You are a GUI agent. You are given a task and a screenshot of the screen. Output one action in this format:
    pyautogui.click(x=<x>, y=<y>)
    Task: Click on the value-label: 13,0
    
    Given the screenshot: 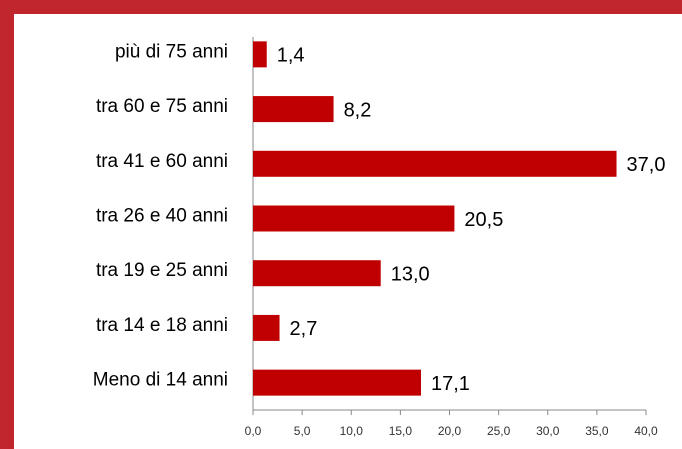 What is the action you would take?
    pyautogui.click(x=410, y=274)
    